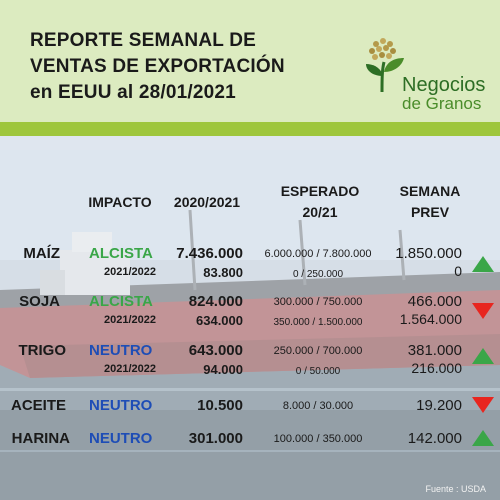  Describe the element at coordinates (320, 202) in the screenshot. I see `column-header-esperado: ESPERADO 20/21` at that location.